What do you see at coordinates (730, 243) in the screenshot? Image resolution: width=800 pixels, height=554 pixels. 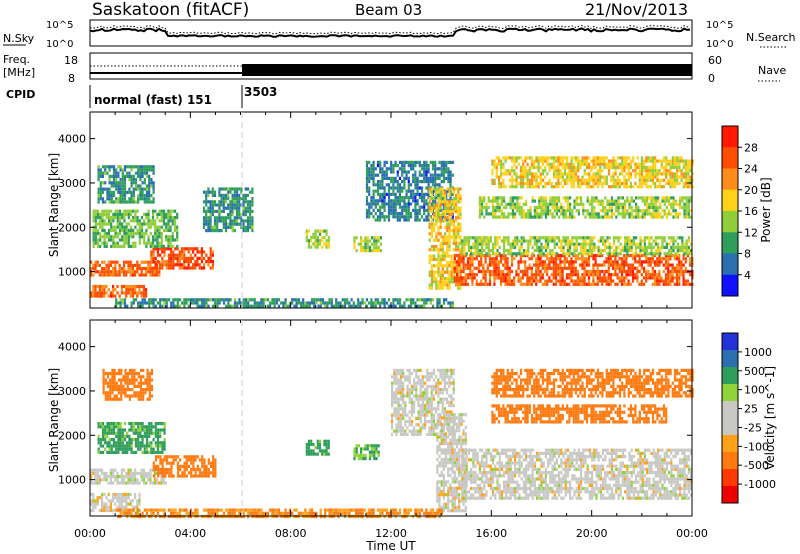 I see `colorbar-segment` at bounding box center [730, 243].